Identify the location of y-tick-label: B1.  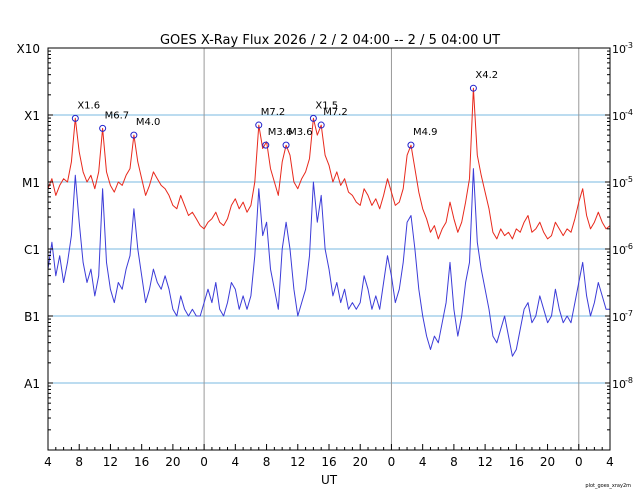
(32, 317).